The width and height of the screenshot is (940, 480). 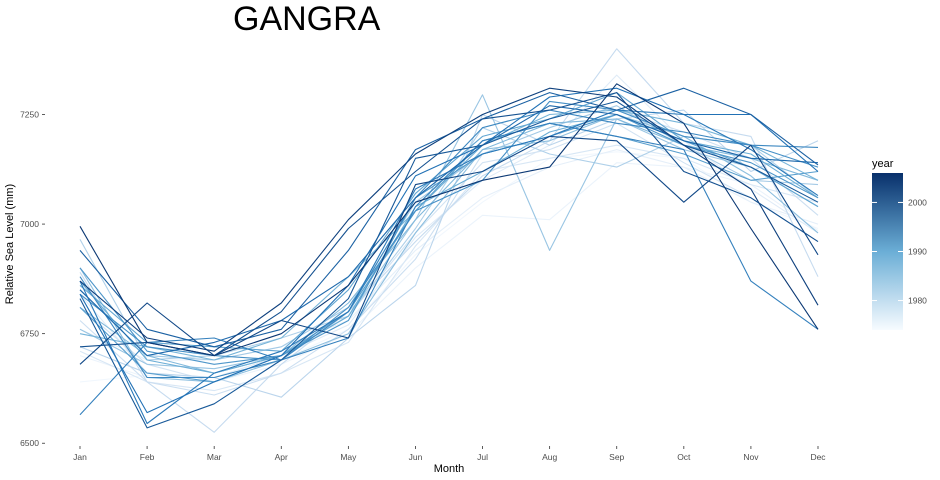 What do you see at coordinates (29, 334) in the screenshot?
I see `y-tick-label: 6750` at bounding box center [29, 334].